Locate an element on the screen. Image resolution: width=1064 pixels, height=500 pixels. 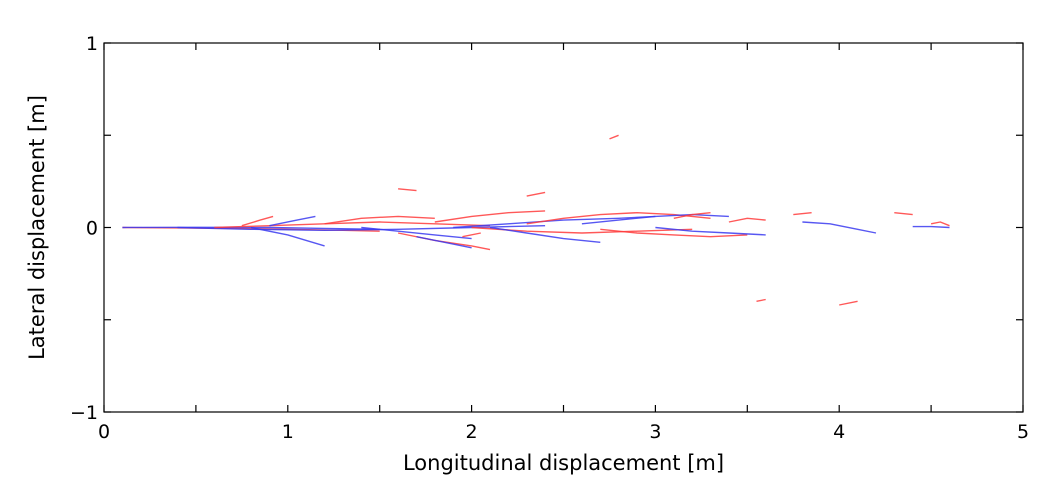
x-tick-label-3: 3 is located at coordinates (655, 432).